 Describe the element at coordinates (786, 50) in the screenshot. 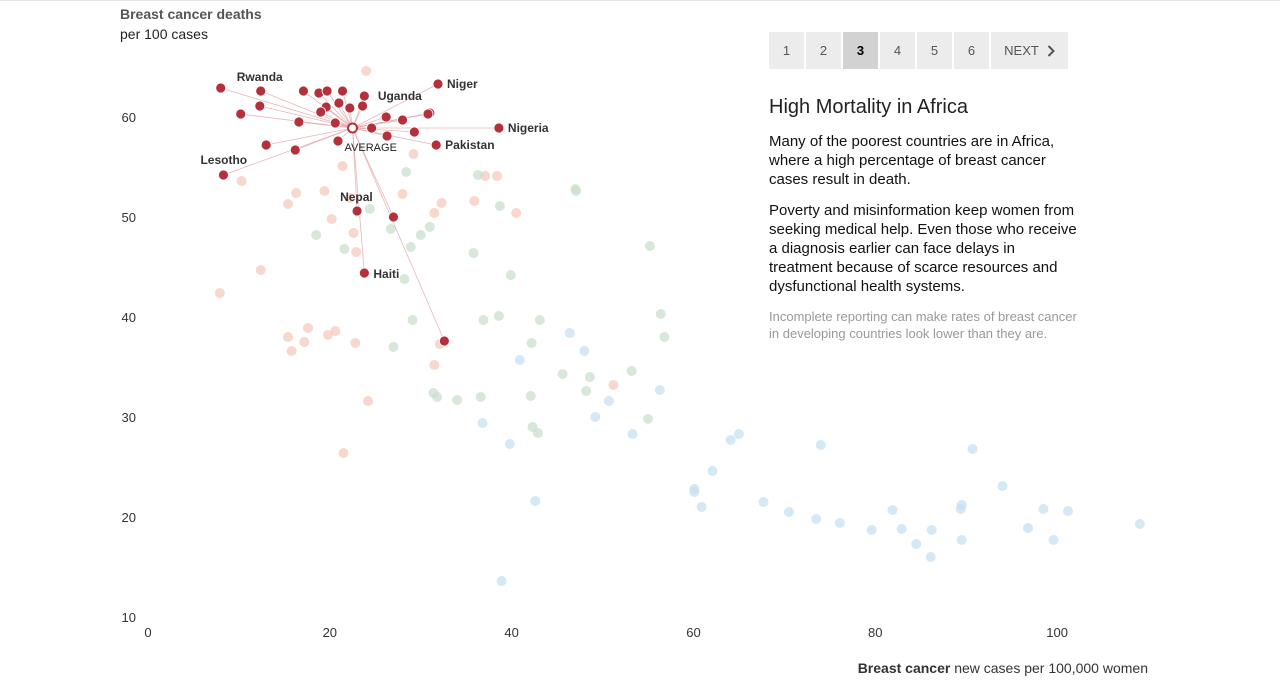

I see `page-button-1: 1` at that location.